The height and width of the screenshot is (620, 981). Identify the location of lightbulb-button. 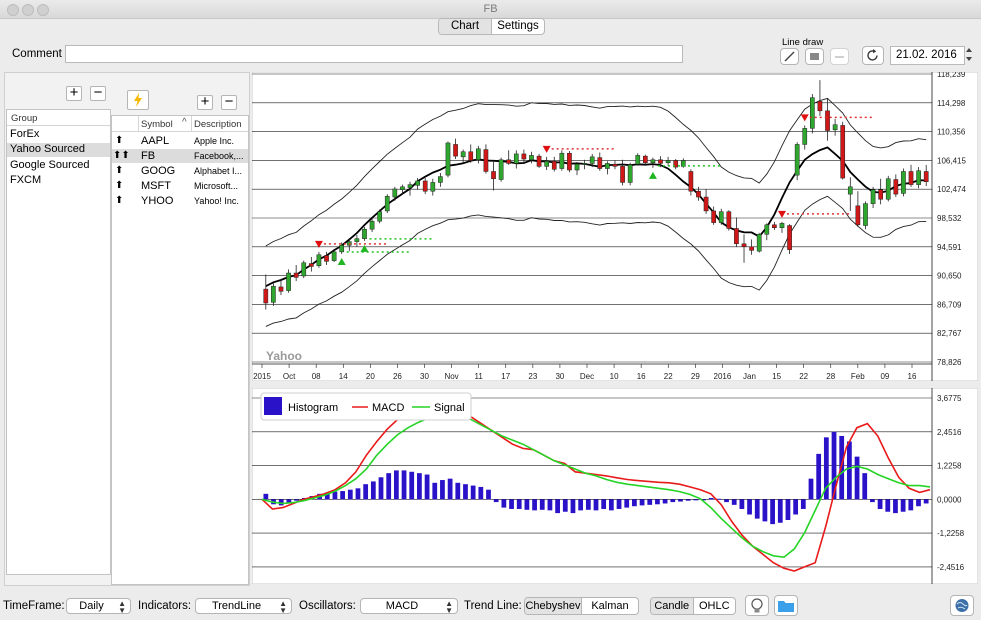
(757, 605).